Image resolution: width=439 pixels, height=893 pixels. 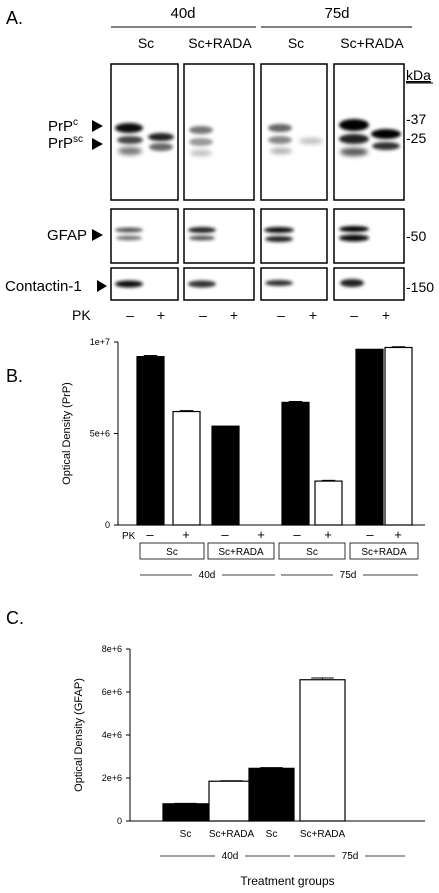 I want to click on y-axis-label: Optical Density (GFAP), so click(x=79, y=735).